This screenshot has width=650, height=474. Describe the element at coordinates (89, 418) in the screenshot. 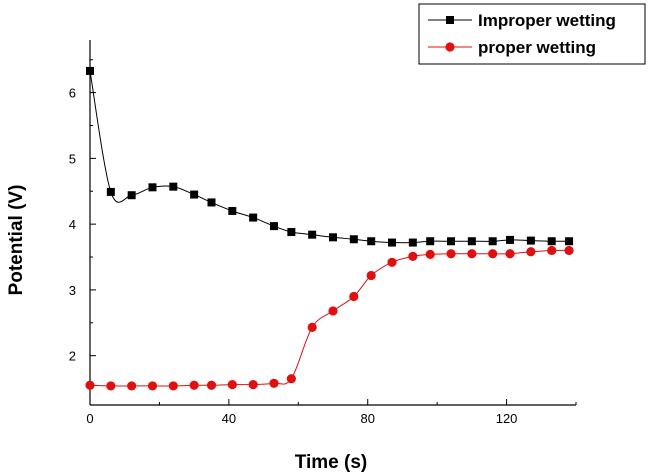

I see `x-tick-label: 0` at that location.